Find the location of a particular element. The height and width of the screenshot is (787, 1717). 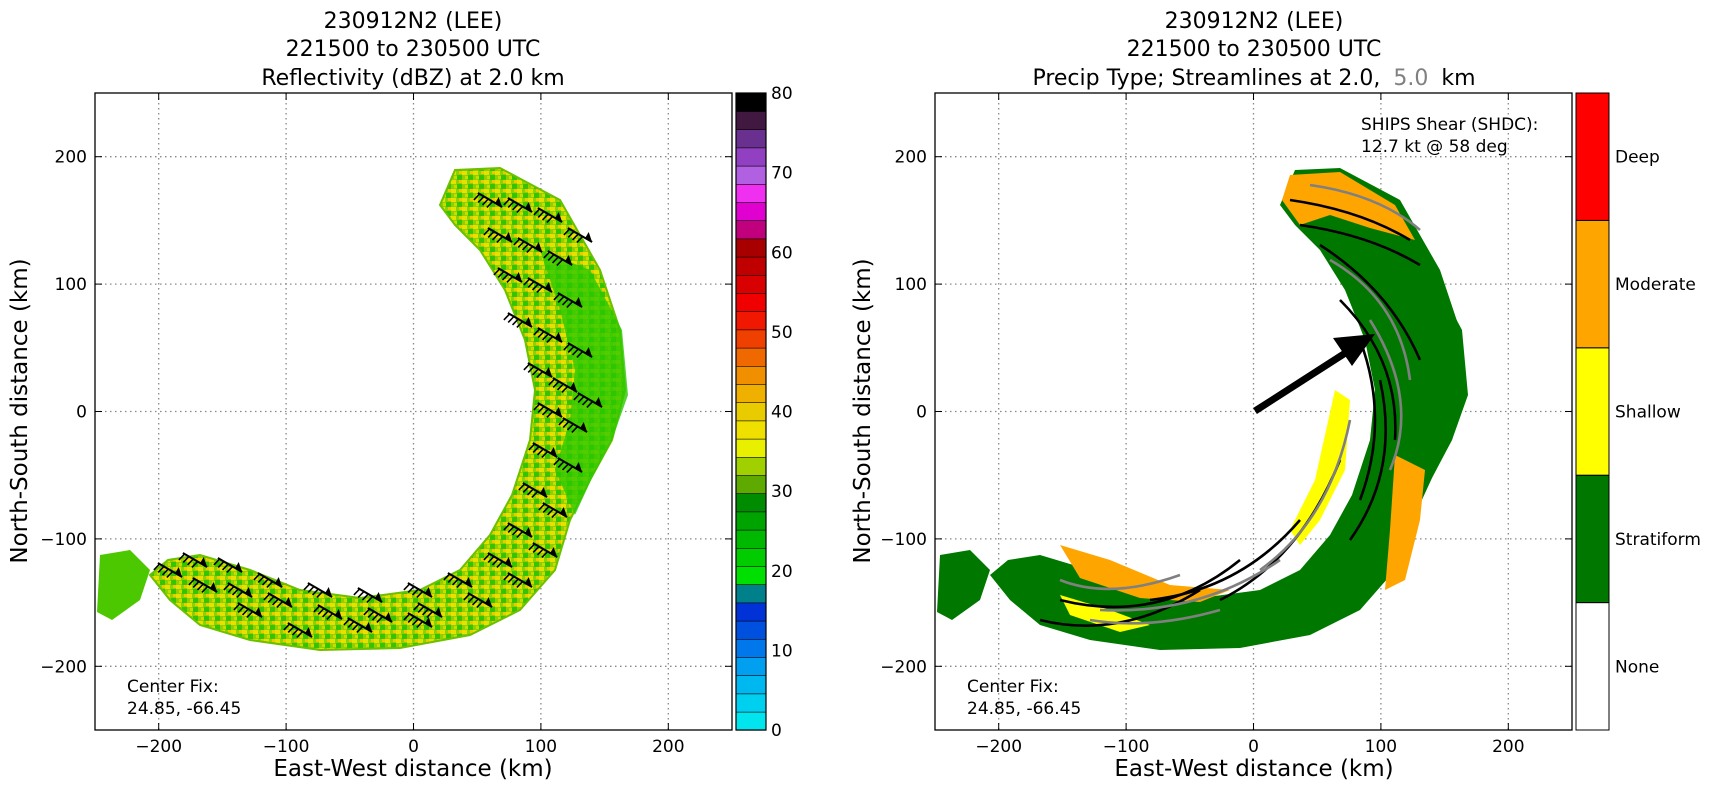

colorbar-tick-label: 10 is located at coordinates (782, 651).